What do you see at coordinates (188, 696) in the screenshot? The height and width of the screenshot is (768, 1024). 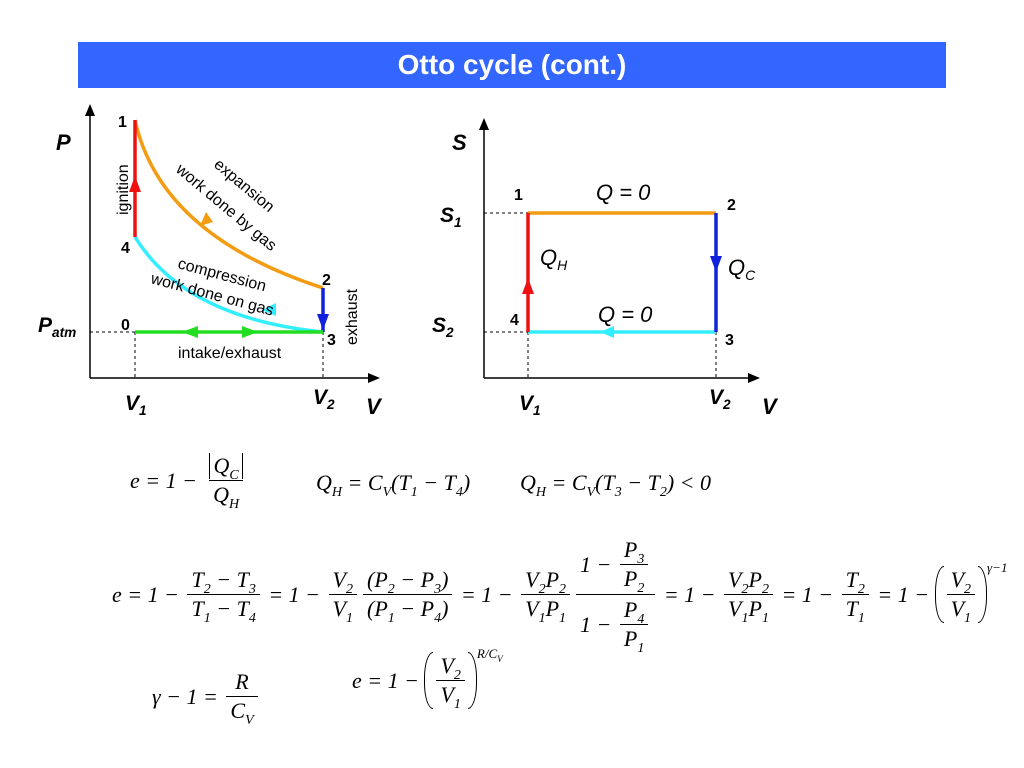 I see `math-text: γ − 1 =` at bounding box center [188, 696].